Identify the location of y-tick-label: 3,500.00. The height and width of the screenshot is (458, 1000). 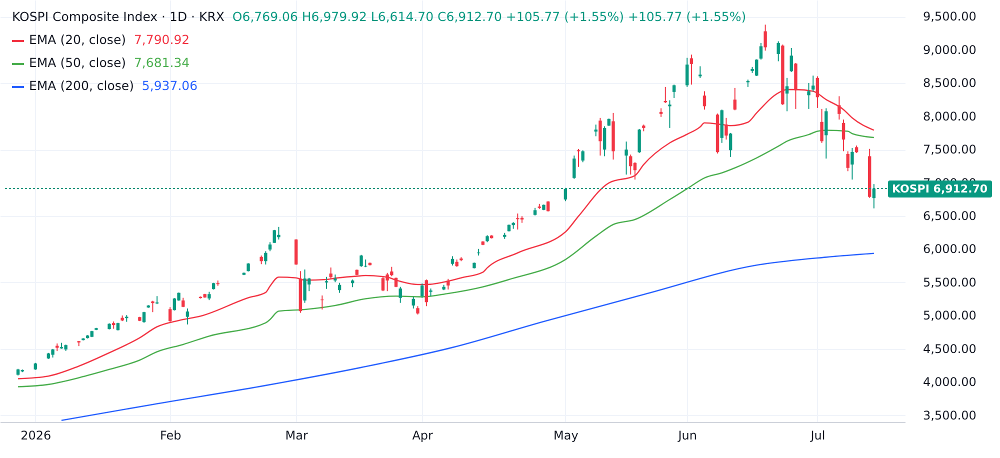
(949, 415).